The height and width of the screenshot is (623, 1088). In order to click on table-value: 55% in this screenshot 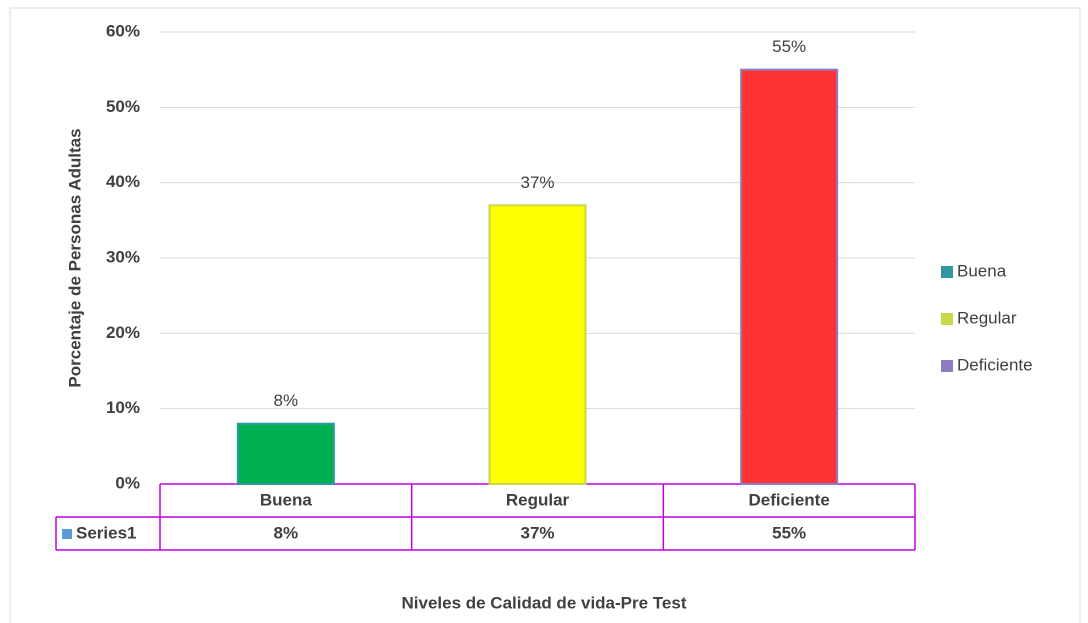, I will do `click(789, 532)`.